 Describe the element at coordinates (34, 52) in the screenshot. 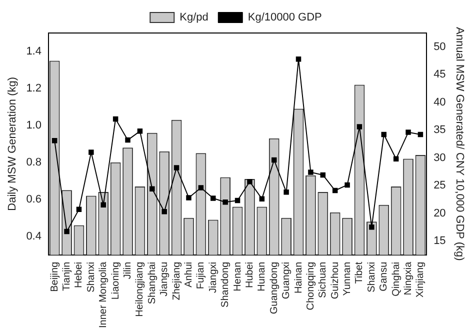

I see `y-tick-label: 1.4` at that location.